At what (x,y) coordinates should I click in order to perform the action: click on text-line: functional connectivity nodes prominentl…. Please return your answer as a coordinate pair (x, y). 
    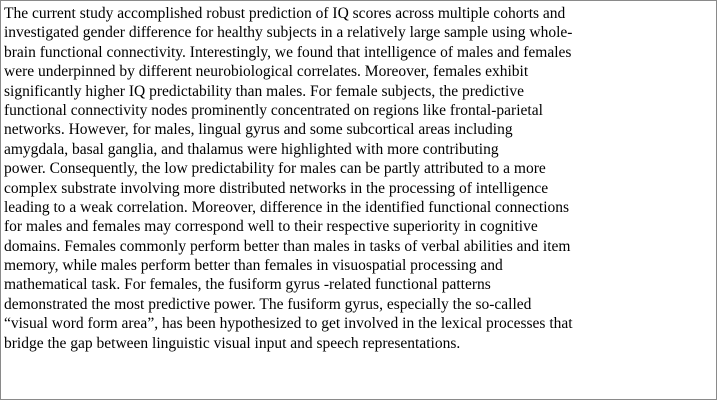
    Looking at the image, I should click on (273, 110).